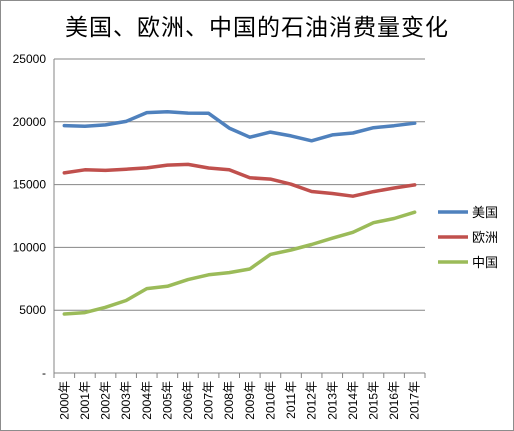  I want to click on legend-label: 中国, so click(485, 263).